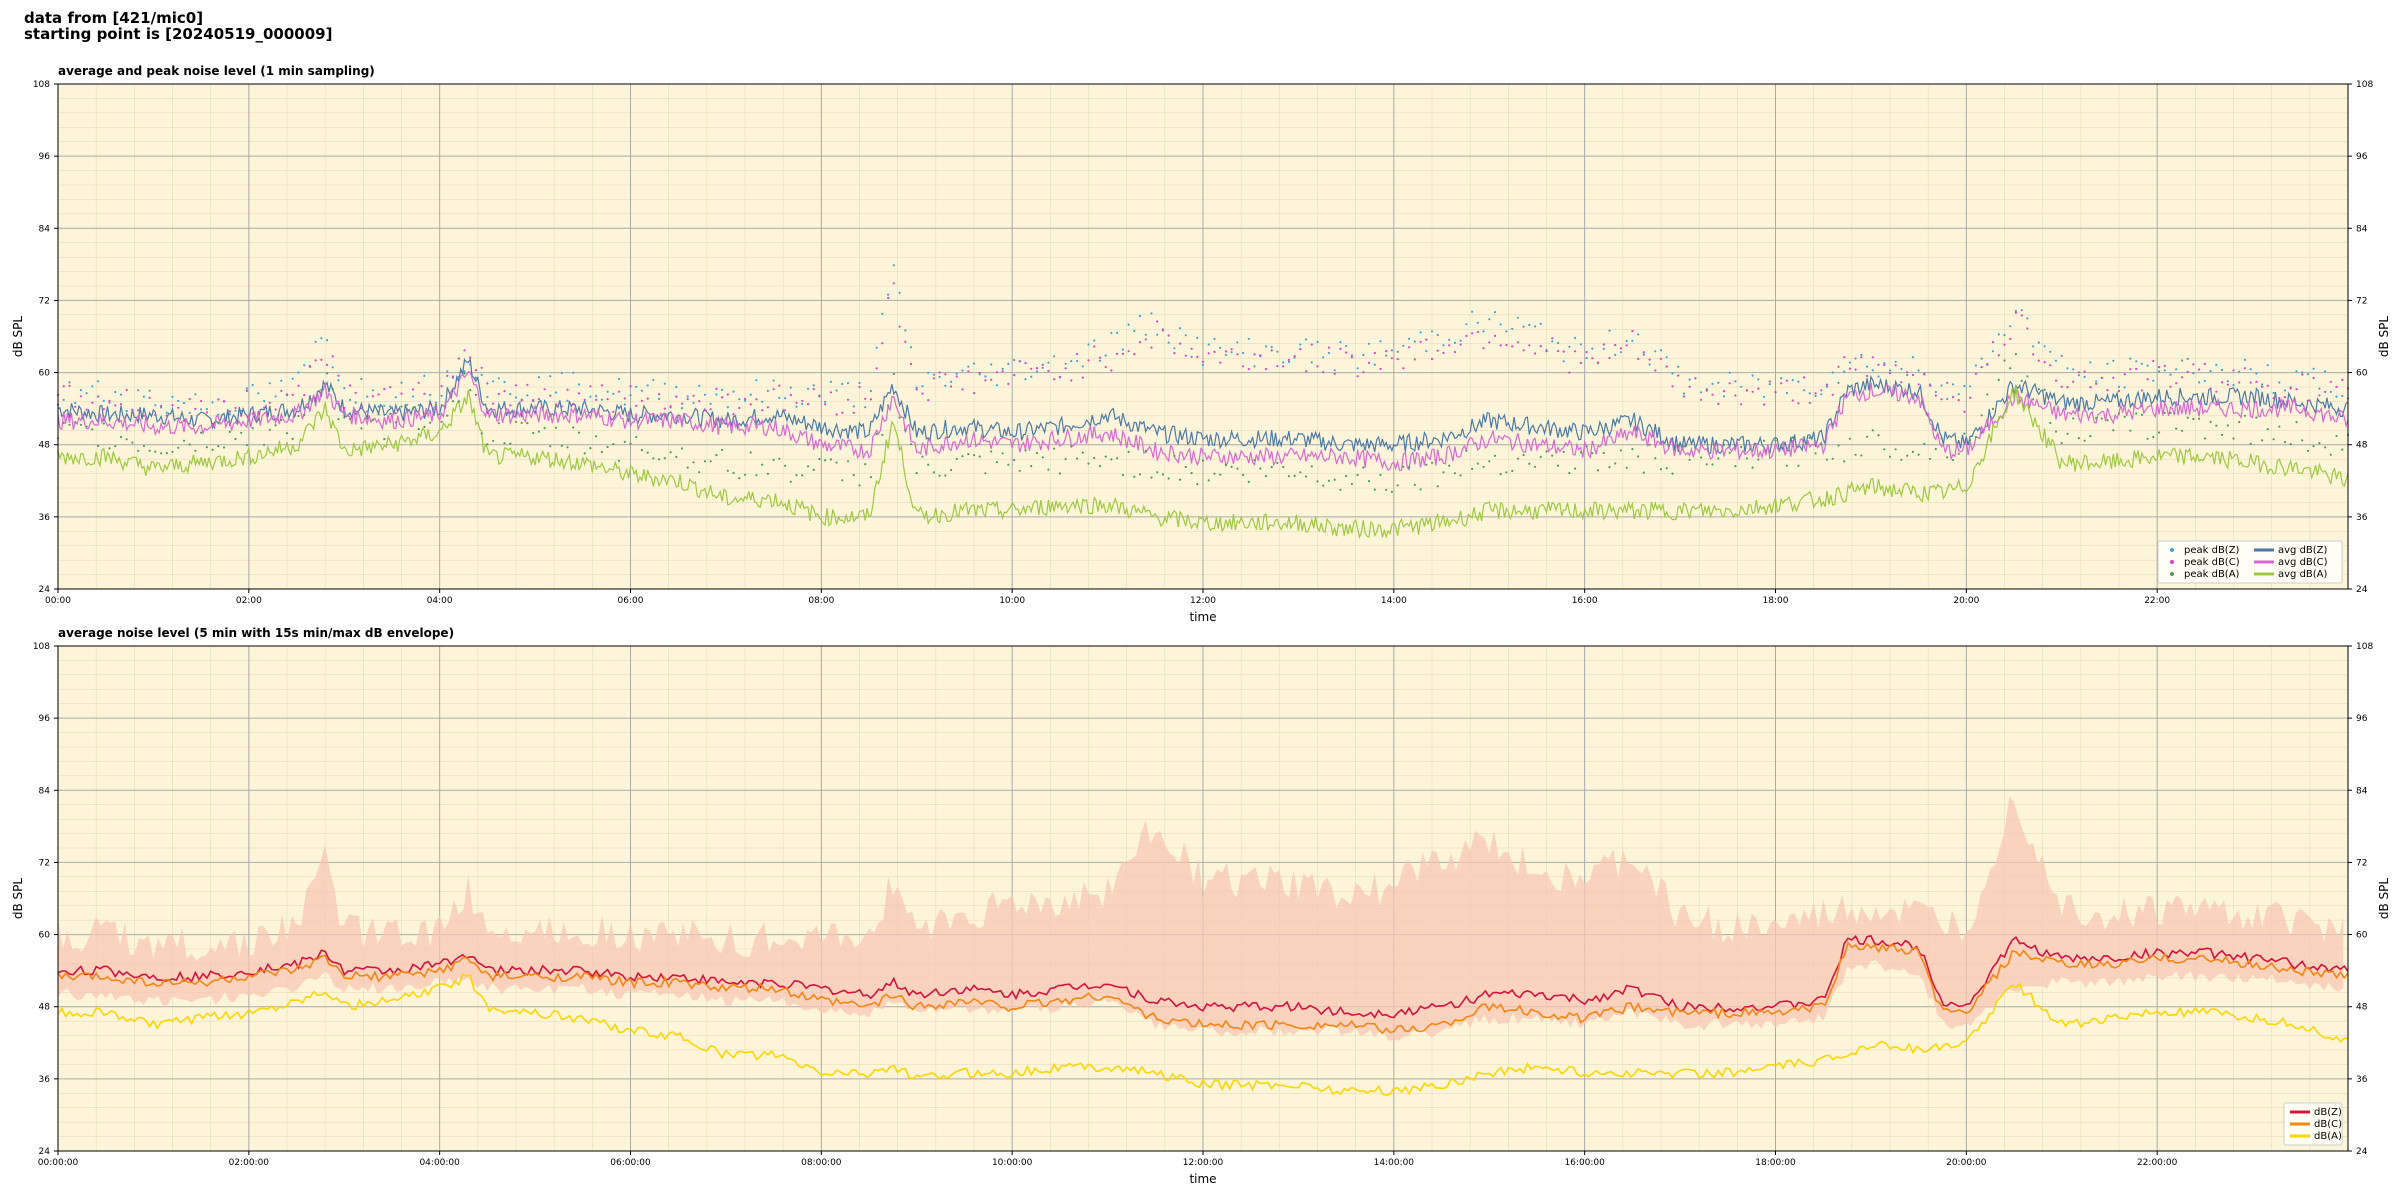 This screenshot has height=1200, width=2400. Describe the element at coordinates (2303, 574) in the screenshot. I see `legend-label: avg dB(A)` at that location.